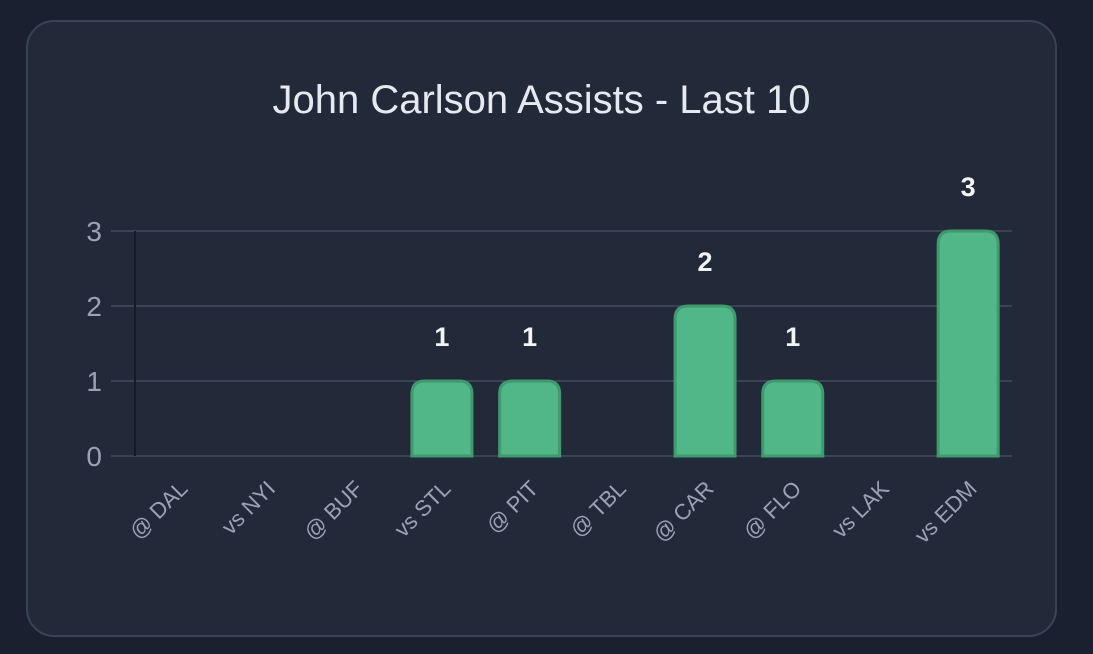  I want to click on data-label: 3, so click(968, 187).